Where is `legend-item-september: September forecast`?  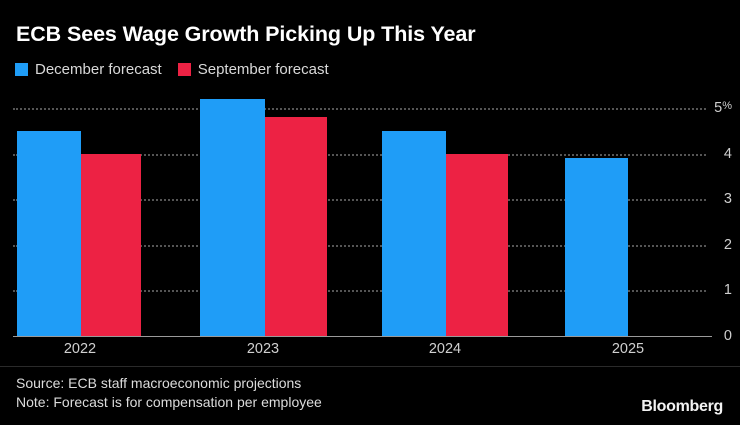 legend-item-september: September forecast is located at coordinates (253, 69).